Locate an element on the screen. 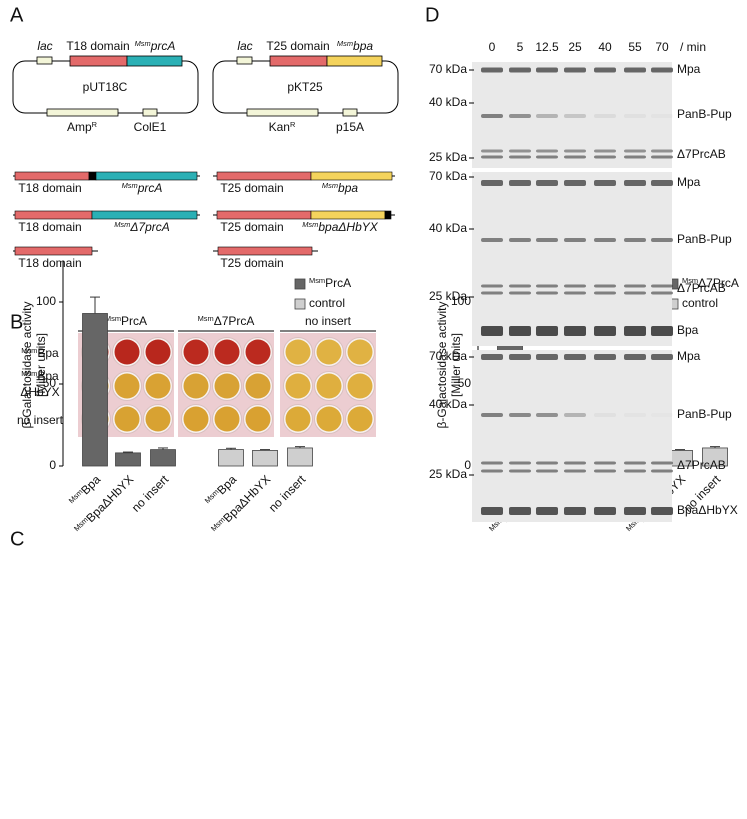  insert-label: MsmbpaΔHbYX is located at coordinates (340, 227).